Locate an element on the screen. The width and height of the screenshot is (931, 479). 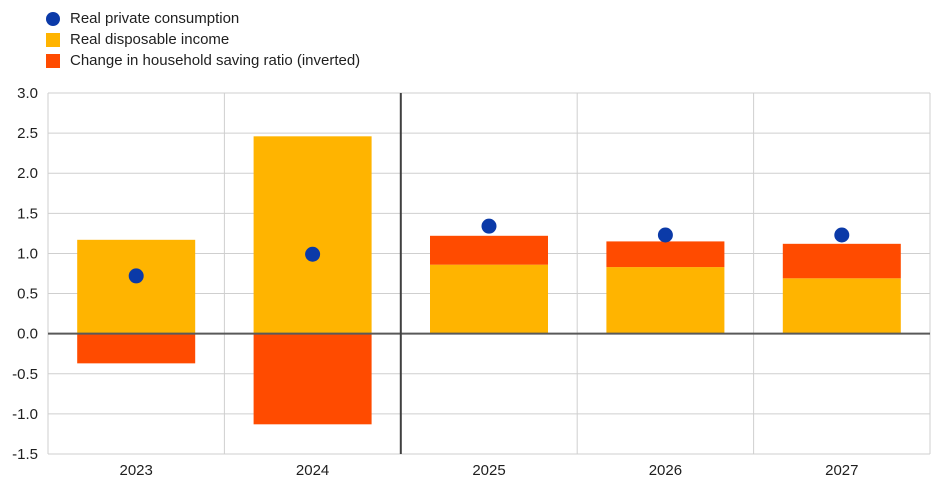
y-tick-label: -0.5 is located at coordinates (25, 374).